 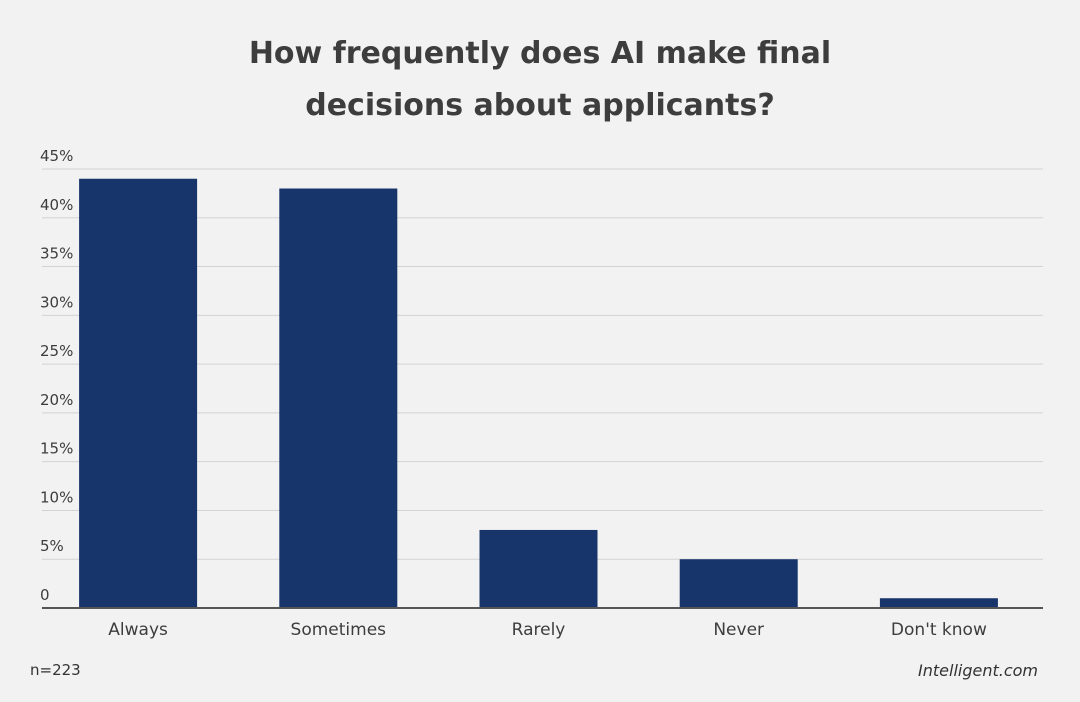 What do you see at coordinates (539, 630) in the screenshot?
I see `x-tick-label: Rarely` at bounding box center [539, 630].